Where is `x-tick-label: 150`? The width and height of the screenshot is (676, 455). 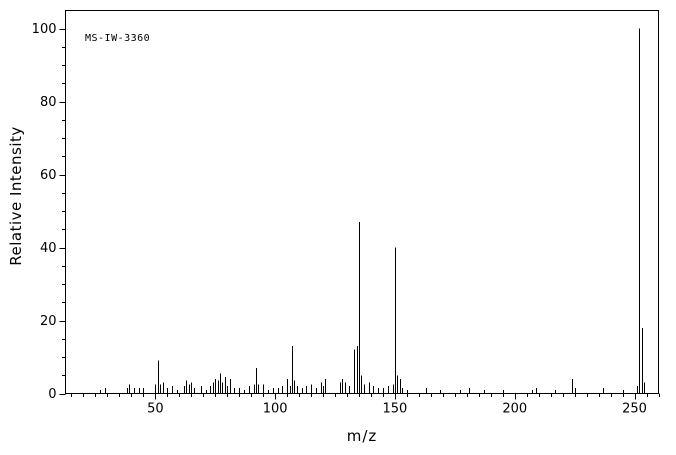 x-tick-label: 150 is located at coordinates (395, 409).